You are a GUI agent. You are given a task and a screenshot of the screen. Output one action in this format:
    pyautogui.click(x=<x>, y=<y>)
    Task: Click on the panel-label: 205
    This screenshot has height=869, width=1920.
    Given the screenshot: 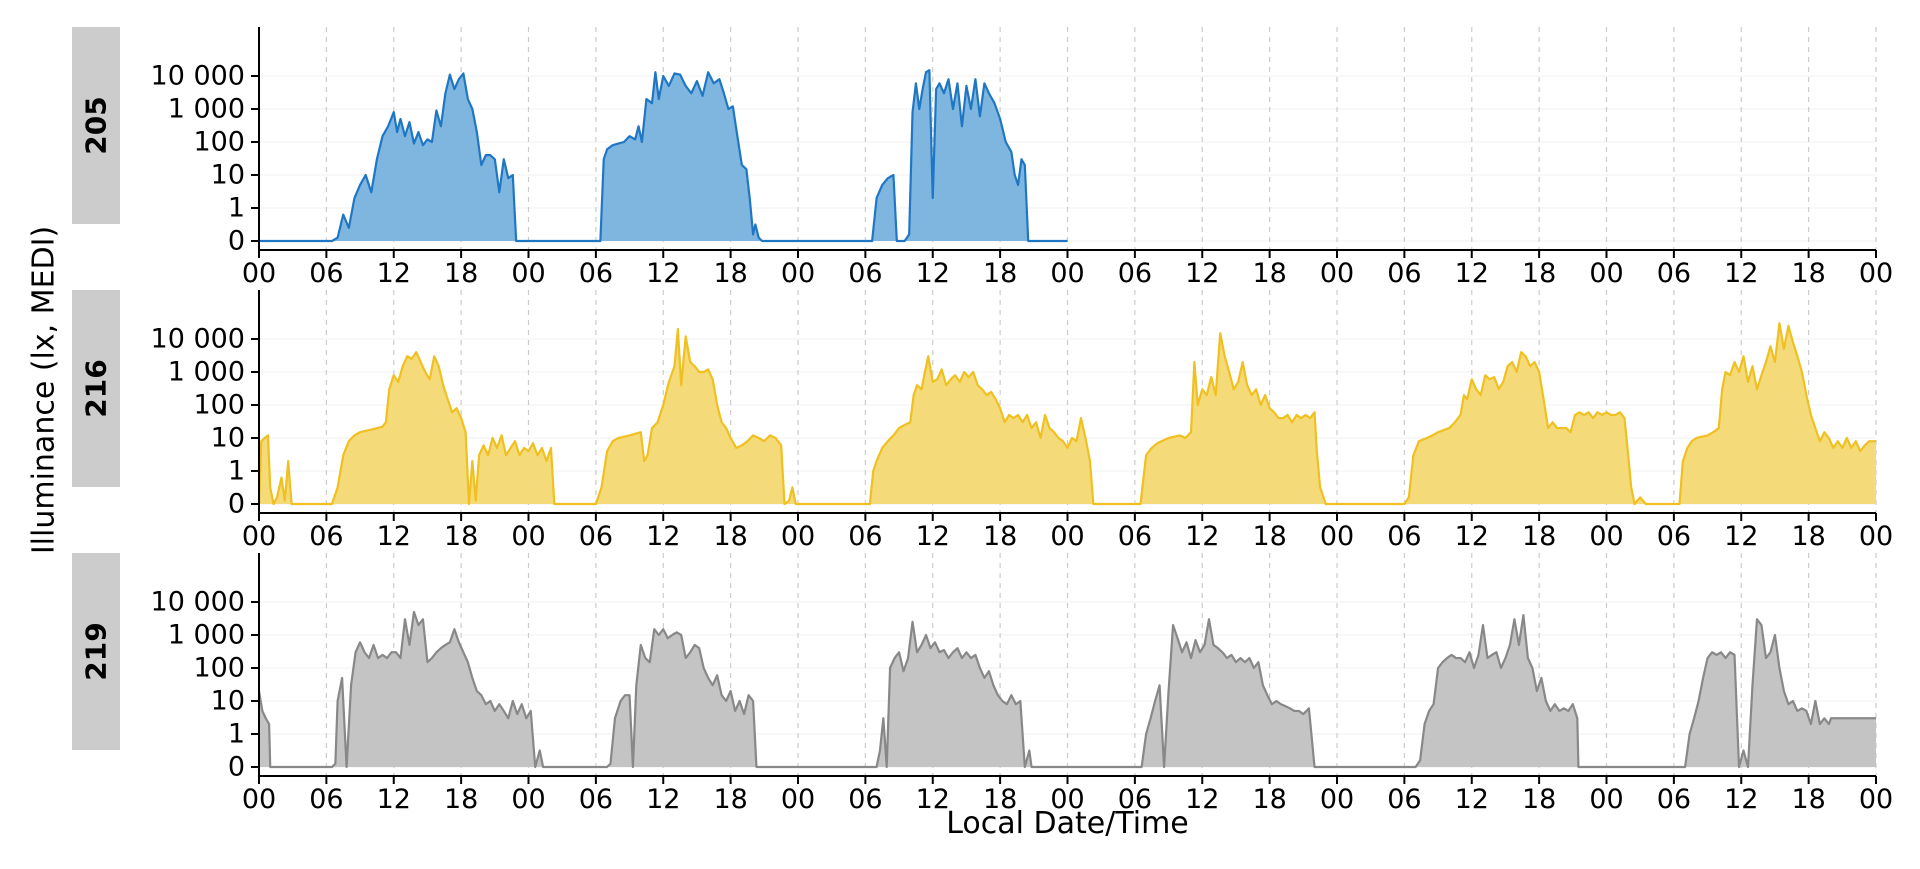 What is the action you would take?
    pyautogui.click(x=96, y=125)
    